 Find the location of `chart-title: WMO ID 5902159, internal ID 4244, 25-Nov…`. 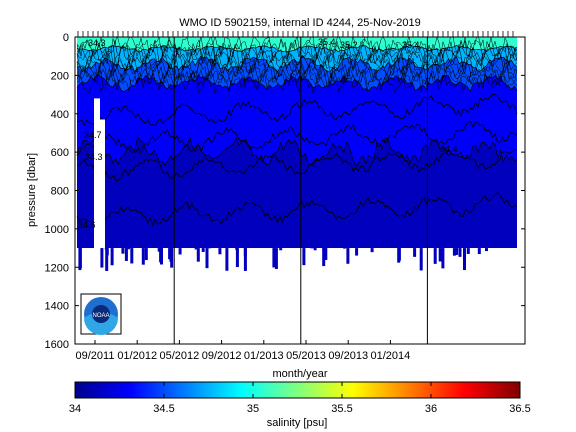

chart-title: WMO ID 5902159, internal ID 4244, 25-Nov… is located at coordinates (300, 23).